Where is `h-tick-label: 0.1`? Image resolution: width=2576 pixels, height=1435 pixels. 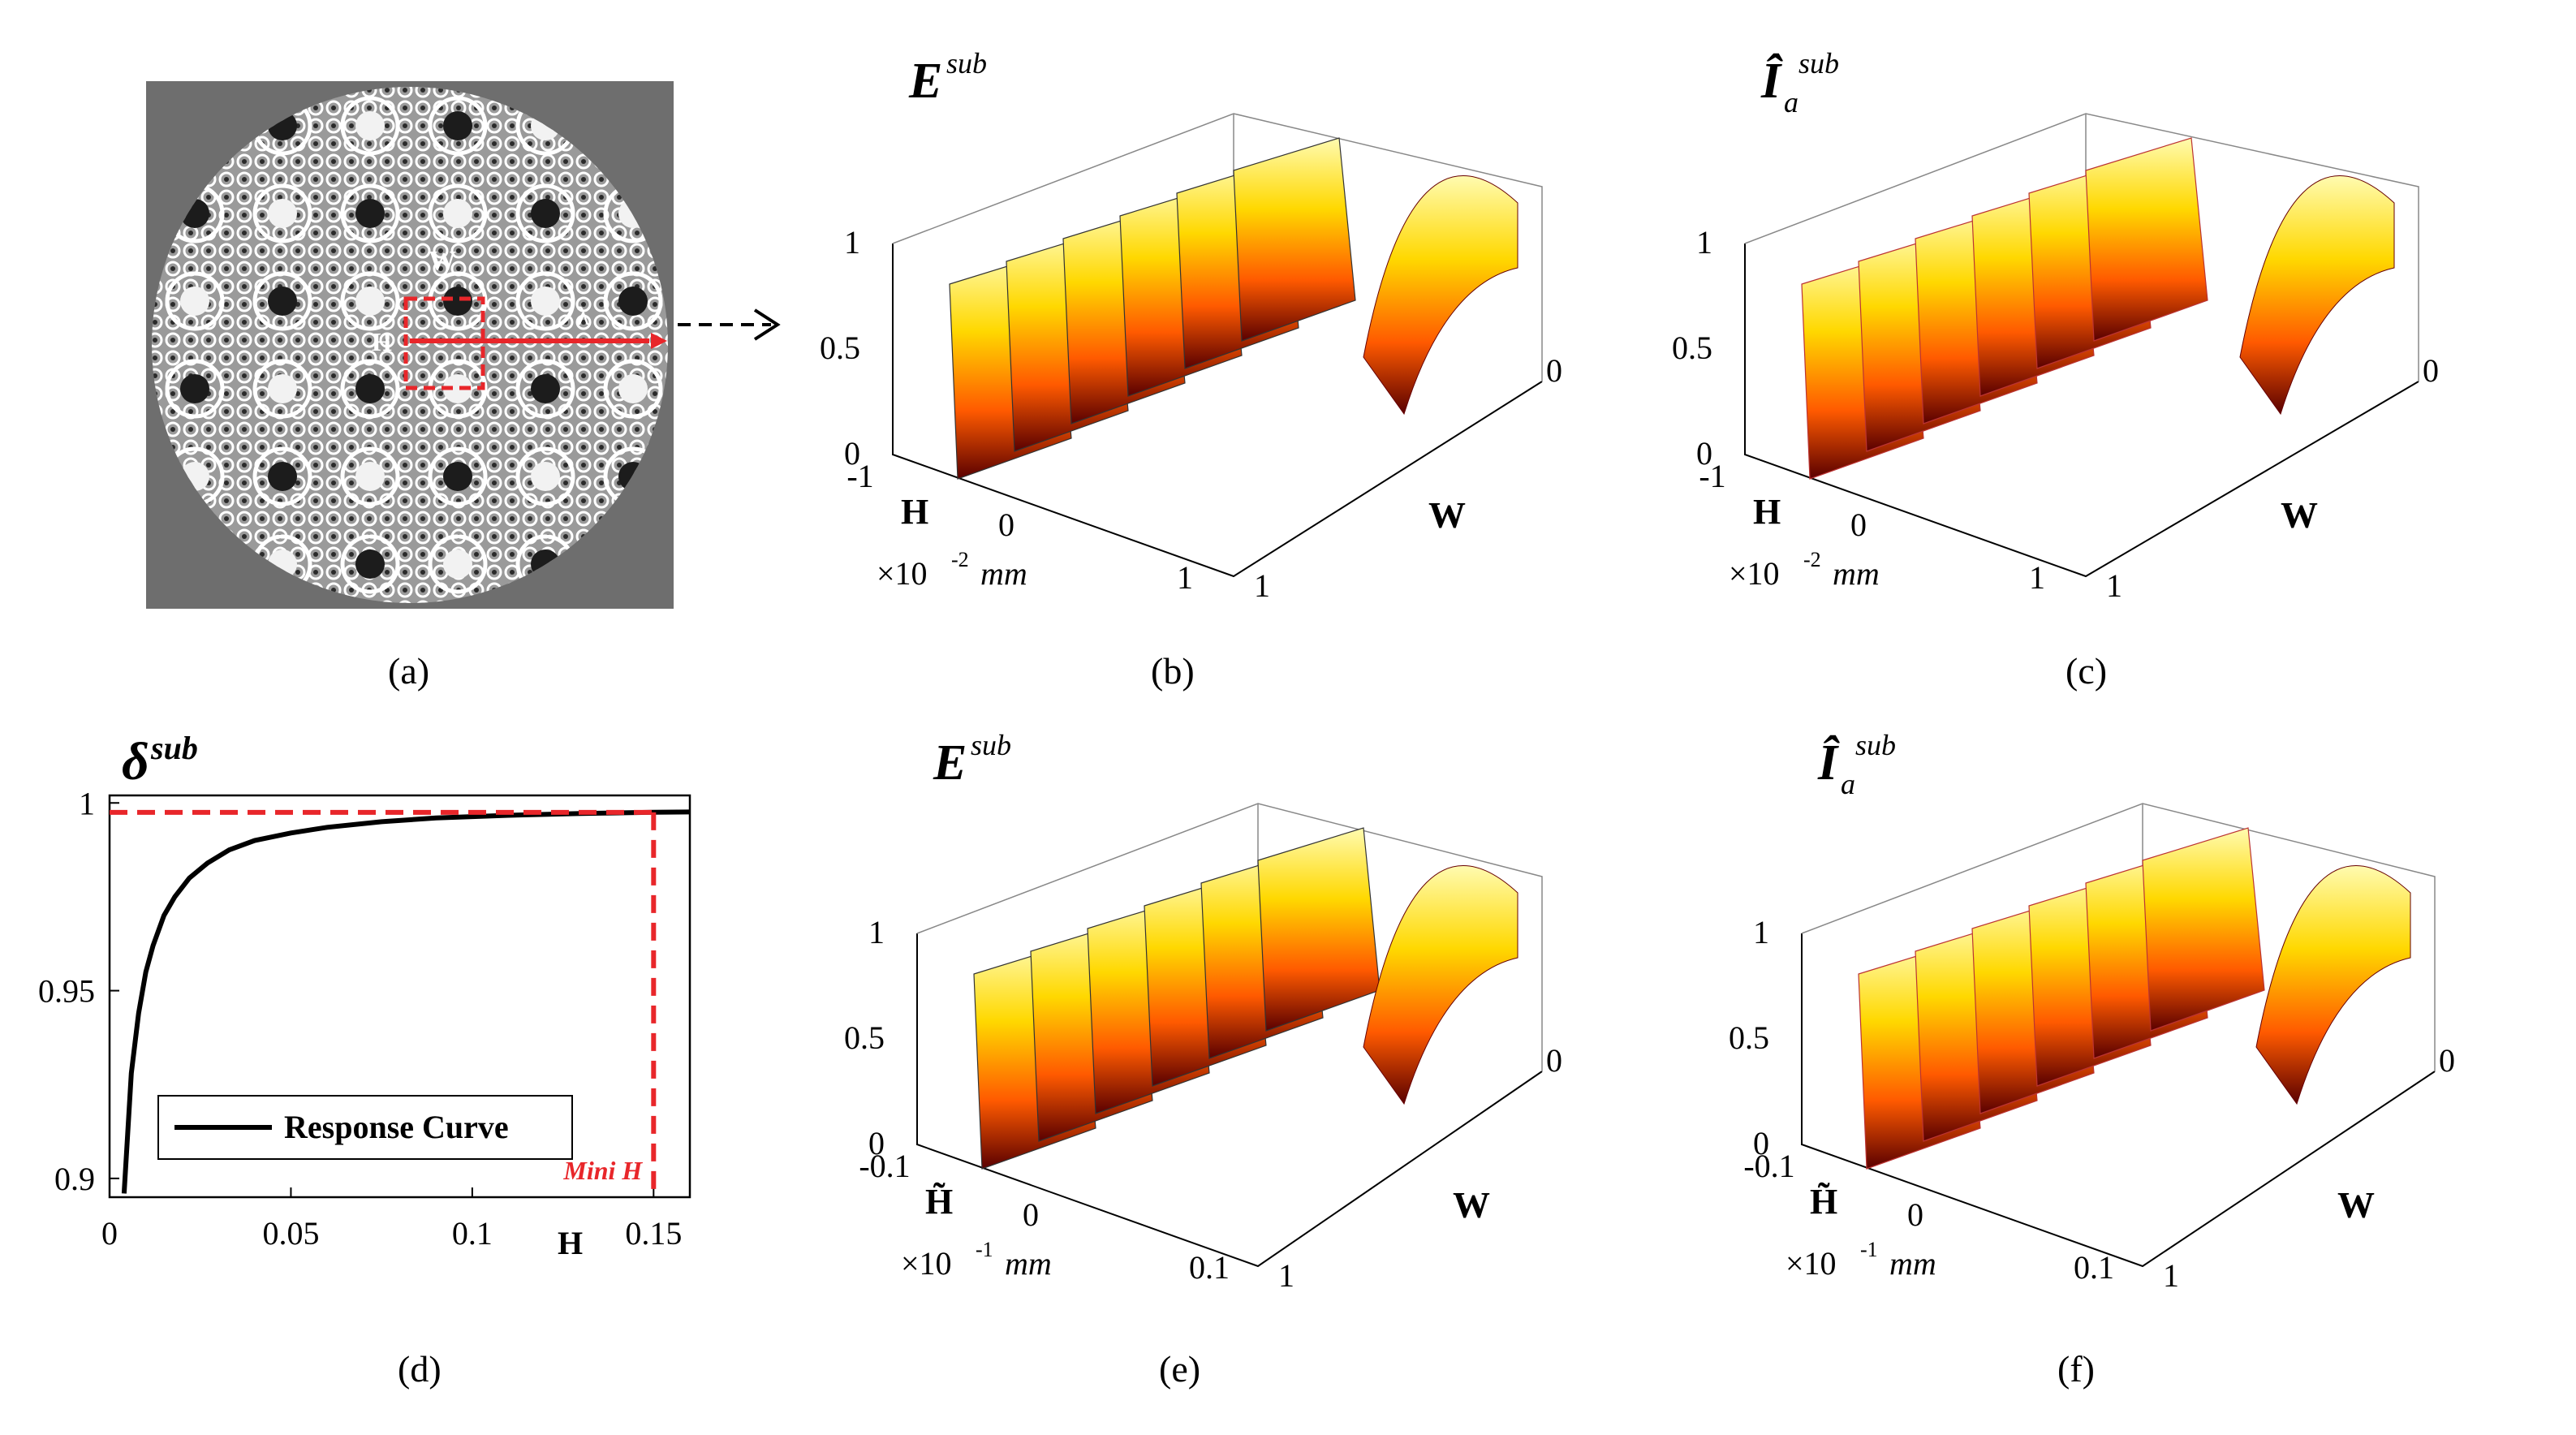
h-tick-label: 0.1 is located at coordinates (1210, 1267).